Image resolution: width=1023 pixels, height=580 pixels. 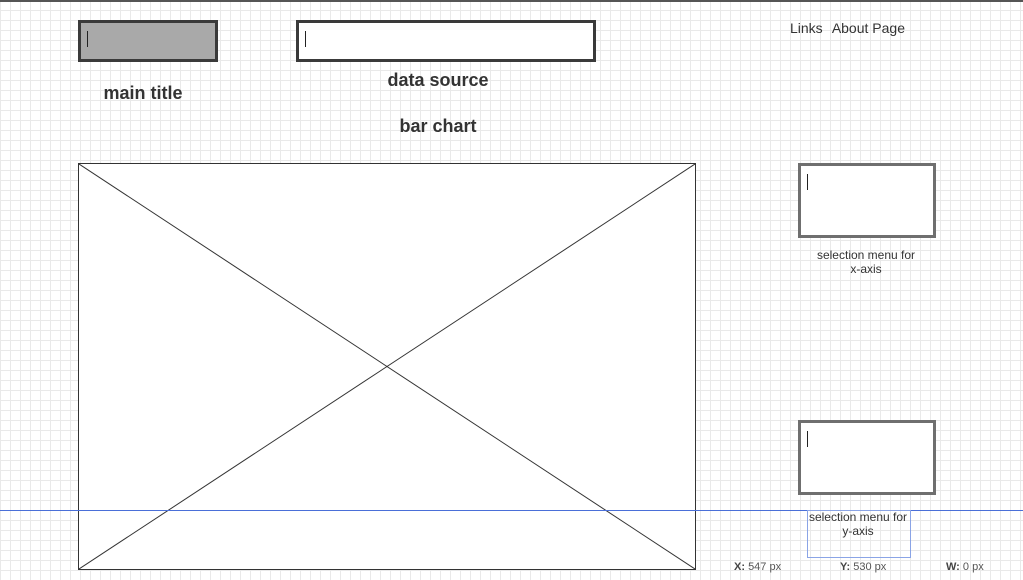 I want to click on nav-link-about: About Page, so click(x=868, y=28).